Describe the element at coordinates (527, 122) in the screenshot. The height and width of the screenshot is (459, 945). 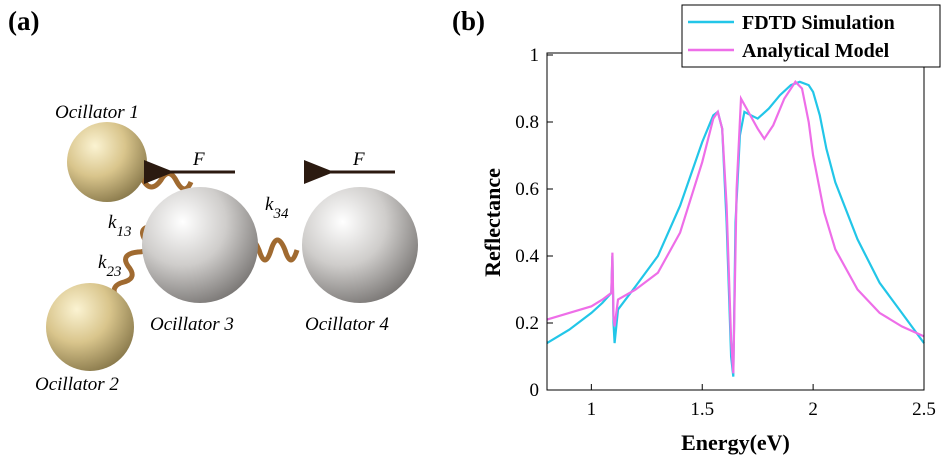
I see `y-tick-label: 0.8` at that location.